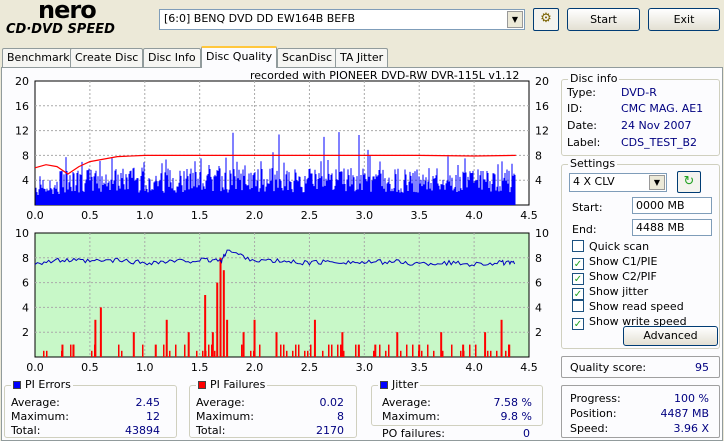 This screenshot has width=724, height=441. Describe the element at coordinates (42, 384) in the screenshot. I see `pi-errors-title: PI Errors` at that location.